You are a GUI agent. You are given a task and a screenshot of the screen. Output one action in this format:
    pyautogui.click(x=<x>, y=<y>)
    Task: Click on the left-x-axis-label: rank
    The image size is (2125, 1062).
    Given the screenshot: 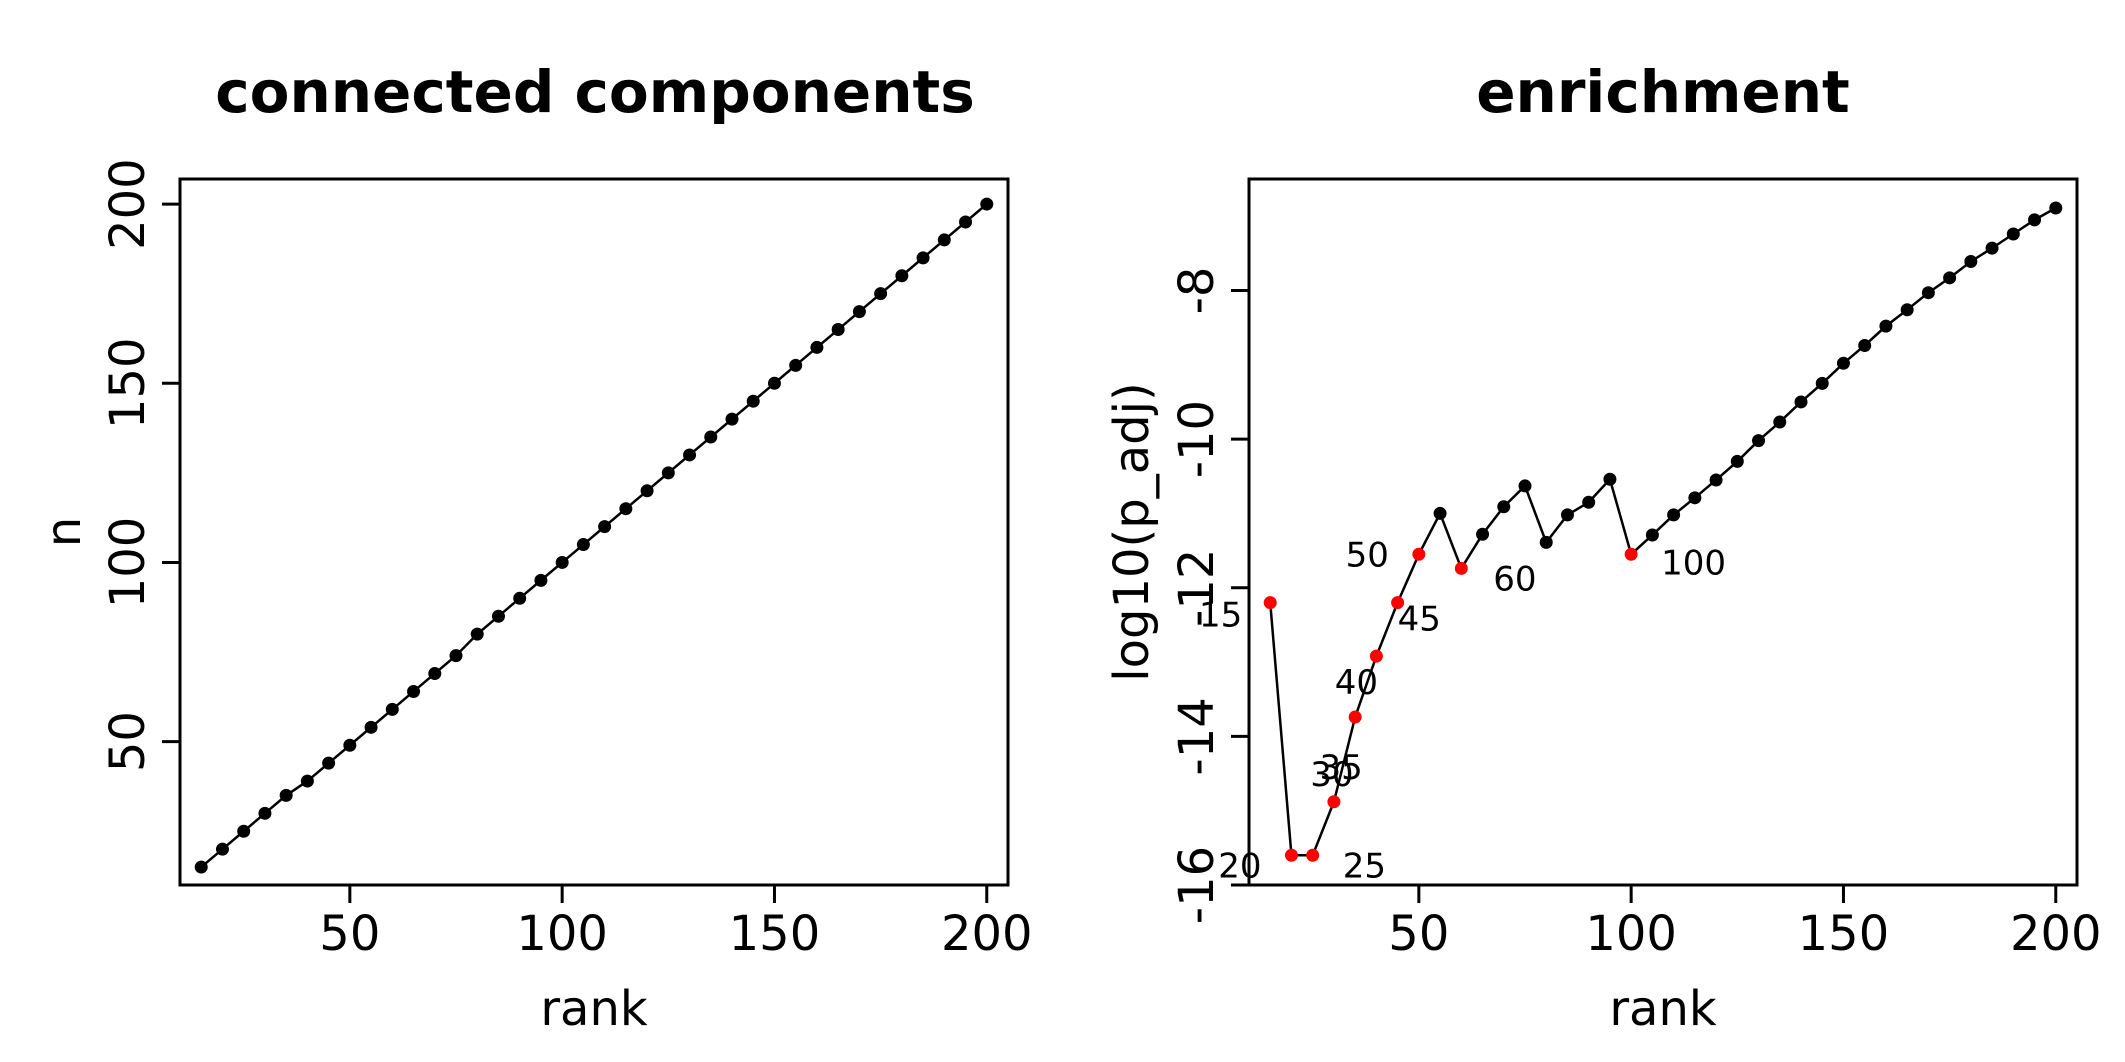 What is the action you would take?
    pyautogui.click(x=594, y=1009)
    